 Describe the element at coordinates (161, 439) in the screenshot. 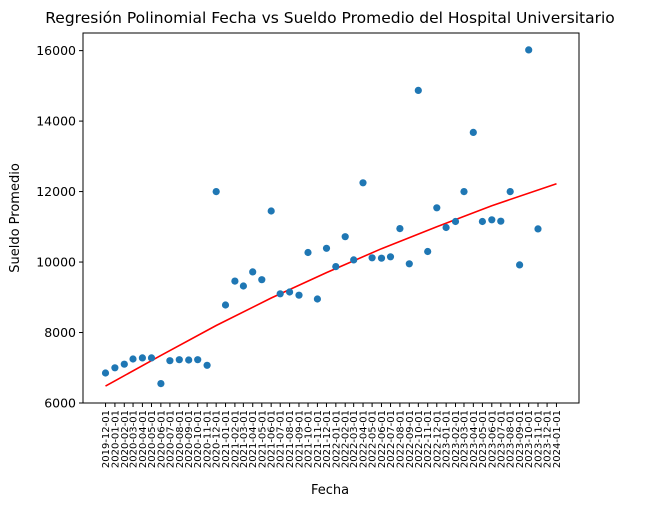

I see `x-tick-label: 2020-06-01` at that location.